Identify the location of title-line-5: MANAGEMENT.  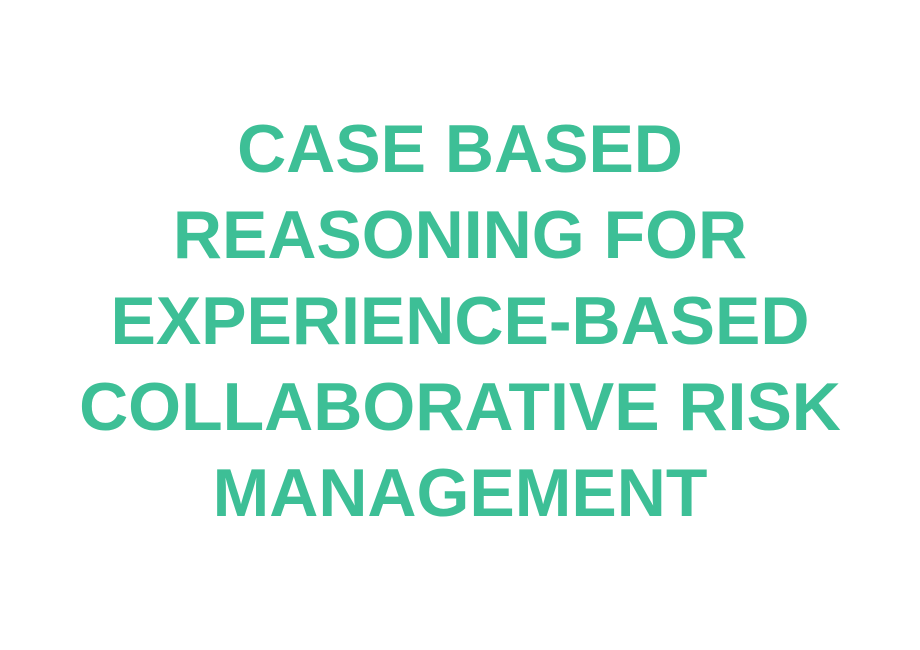
(460, 493).